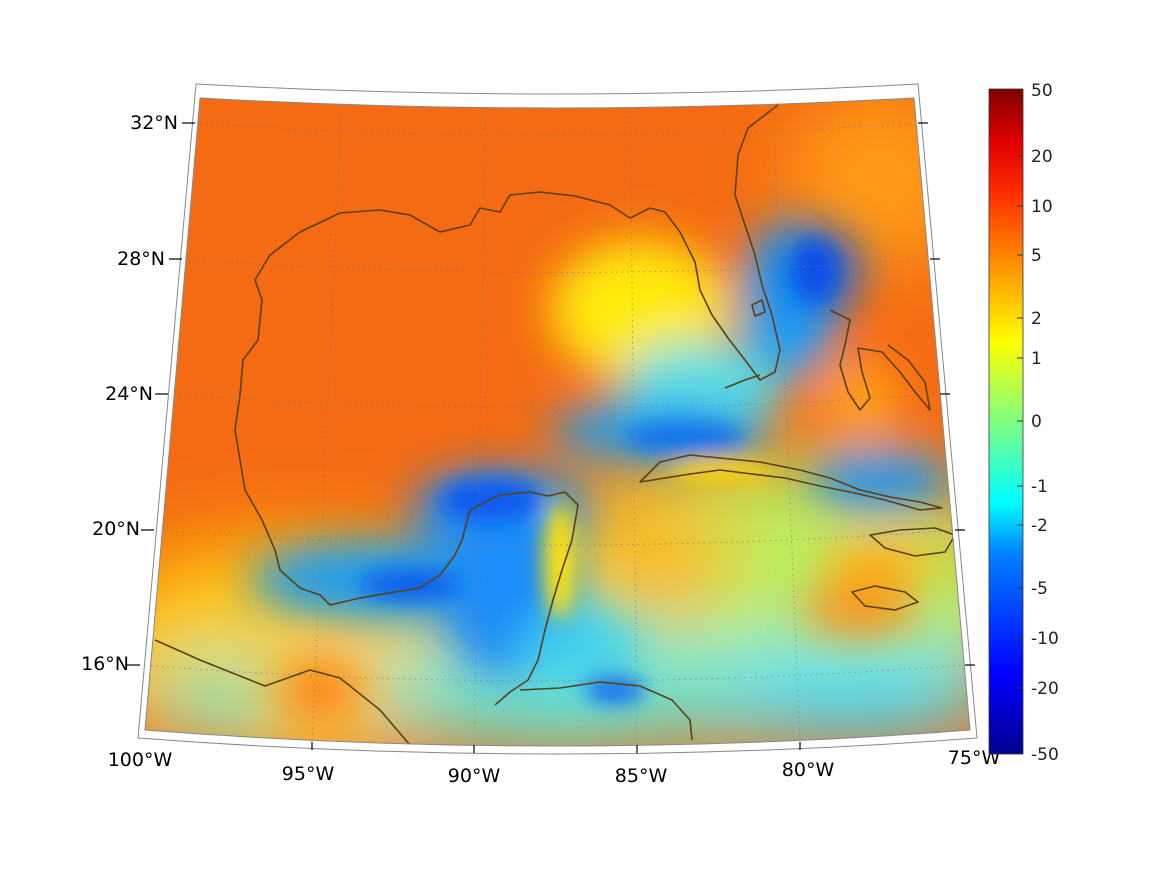 This screenshot has height=875, width=1167. Describe the element at coordinates (1045, 689) in the screenshot. I see `colorbar-label: -20` at that location.